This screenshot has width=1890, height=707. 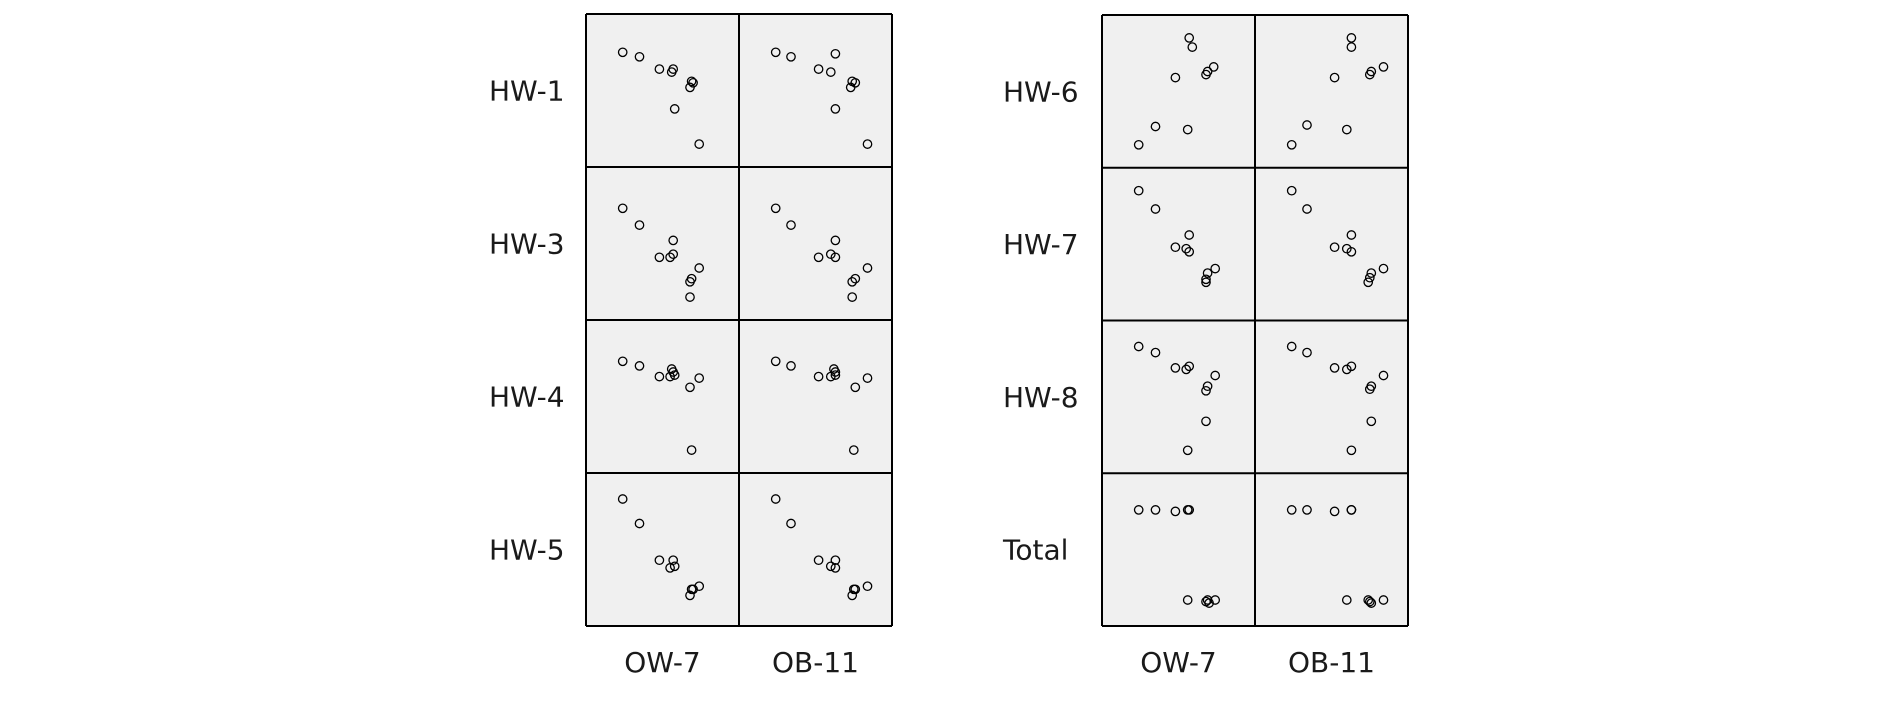 What do you see at coordinates (527, 397) in the screenshot?
I see `row-label: HW-4` at bounding box center [527, 397].